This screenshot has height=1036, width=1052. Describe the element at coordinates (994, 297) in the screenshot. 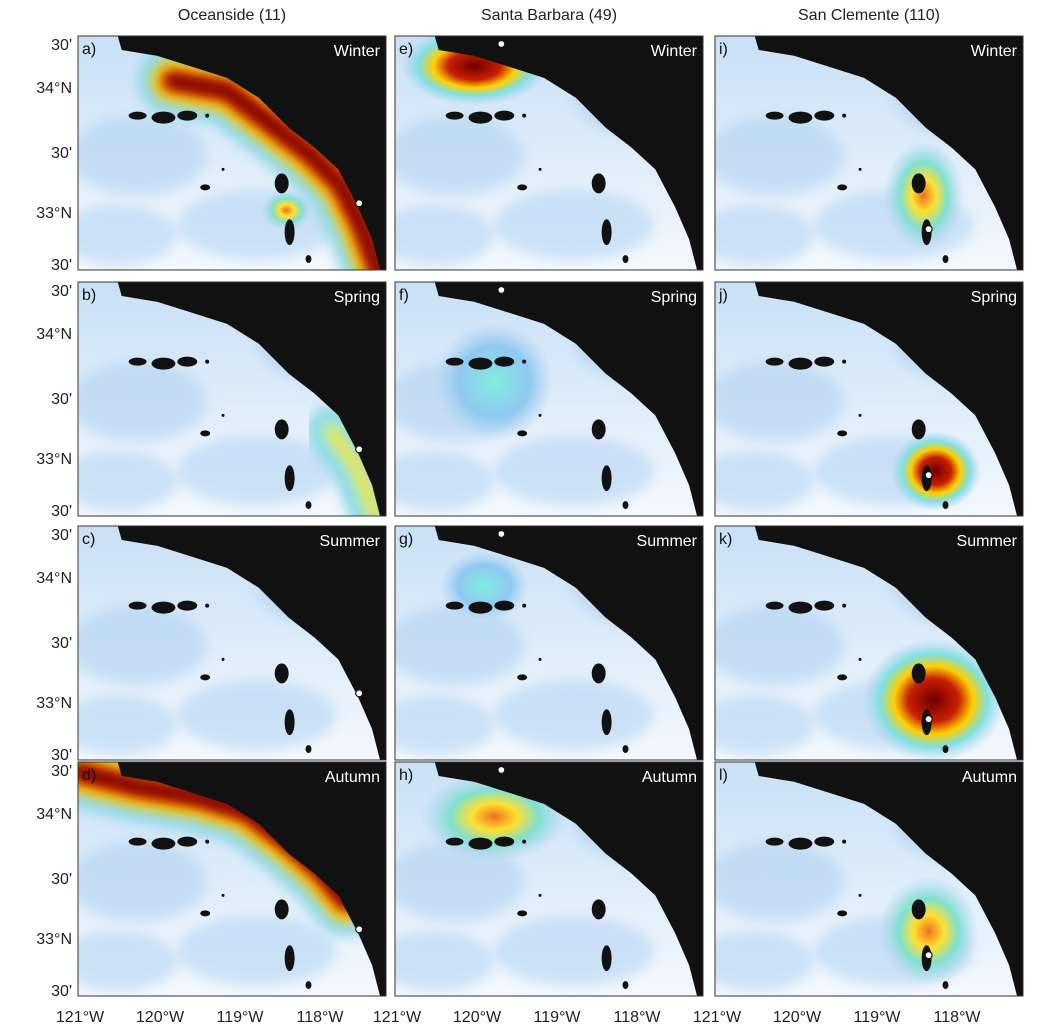

I see `season-label: Spring` at that location.